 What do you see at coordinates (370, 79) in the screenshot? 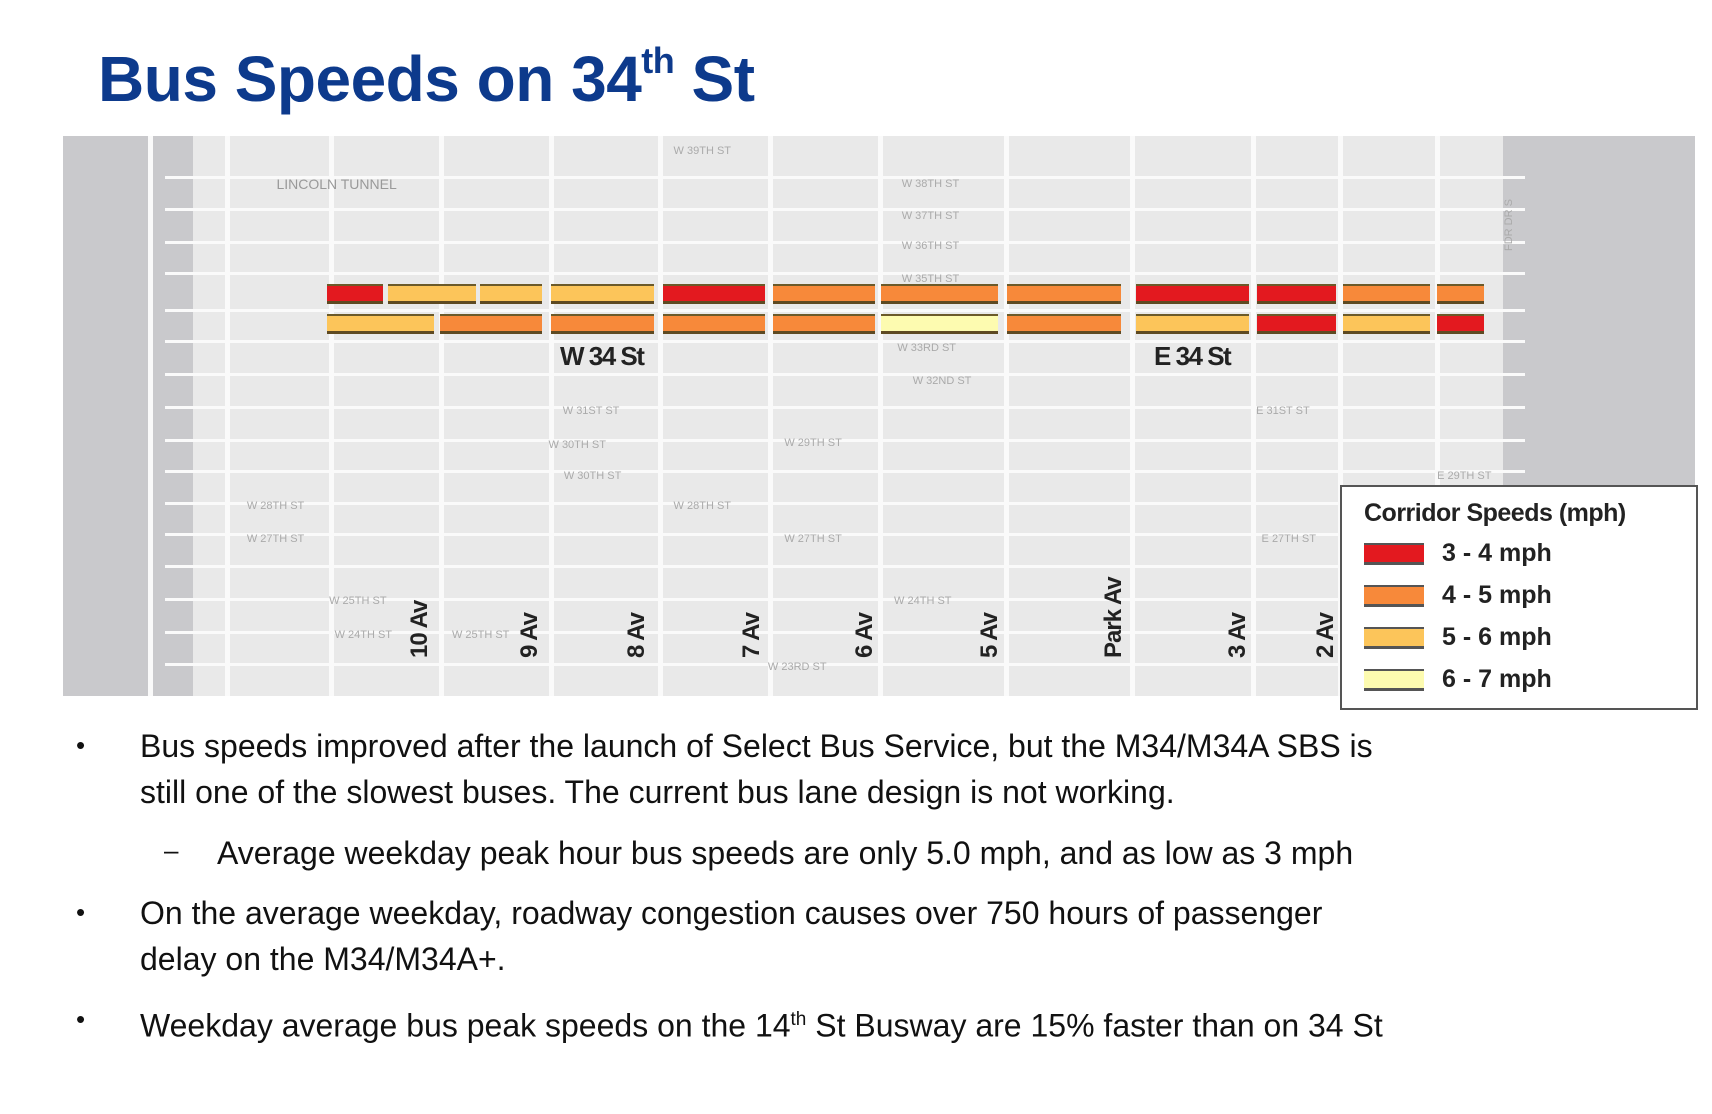
I see `title-text: Bus Speeds on 34` at bounding box center [370, 79].